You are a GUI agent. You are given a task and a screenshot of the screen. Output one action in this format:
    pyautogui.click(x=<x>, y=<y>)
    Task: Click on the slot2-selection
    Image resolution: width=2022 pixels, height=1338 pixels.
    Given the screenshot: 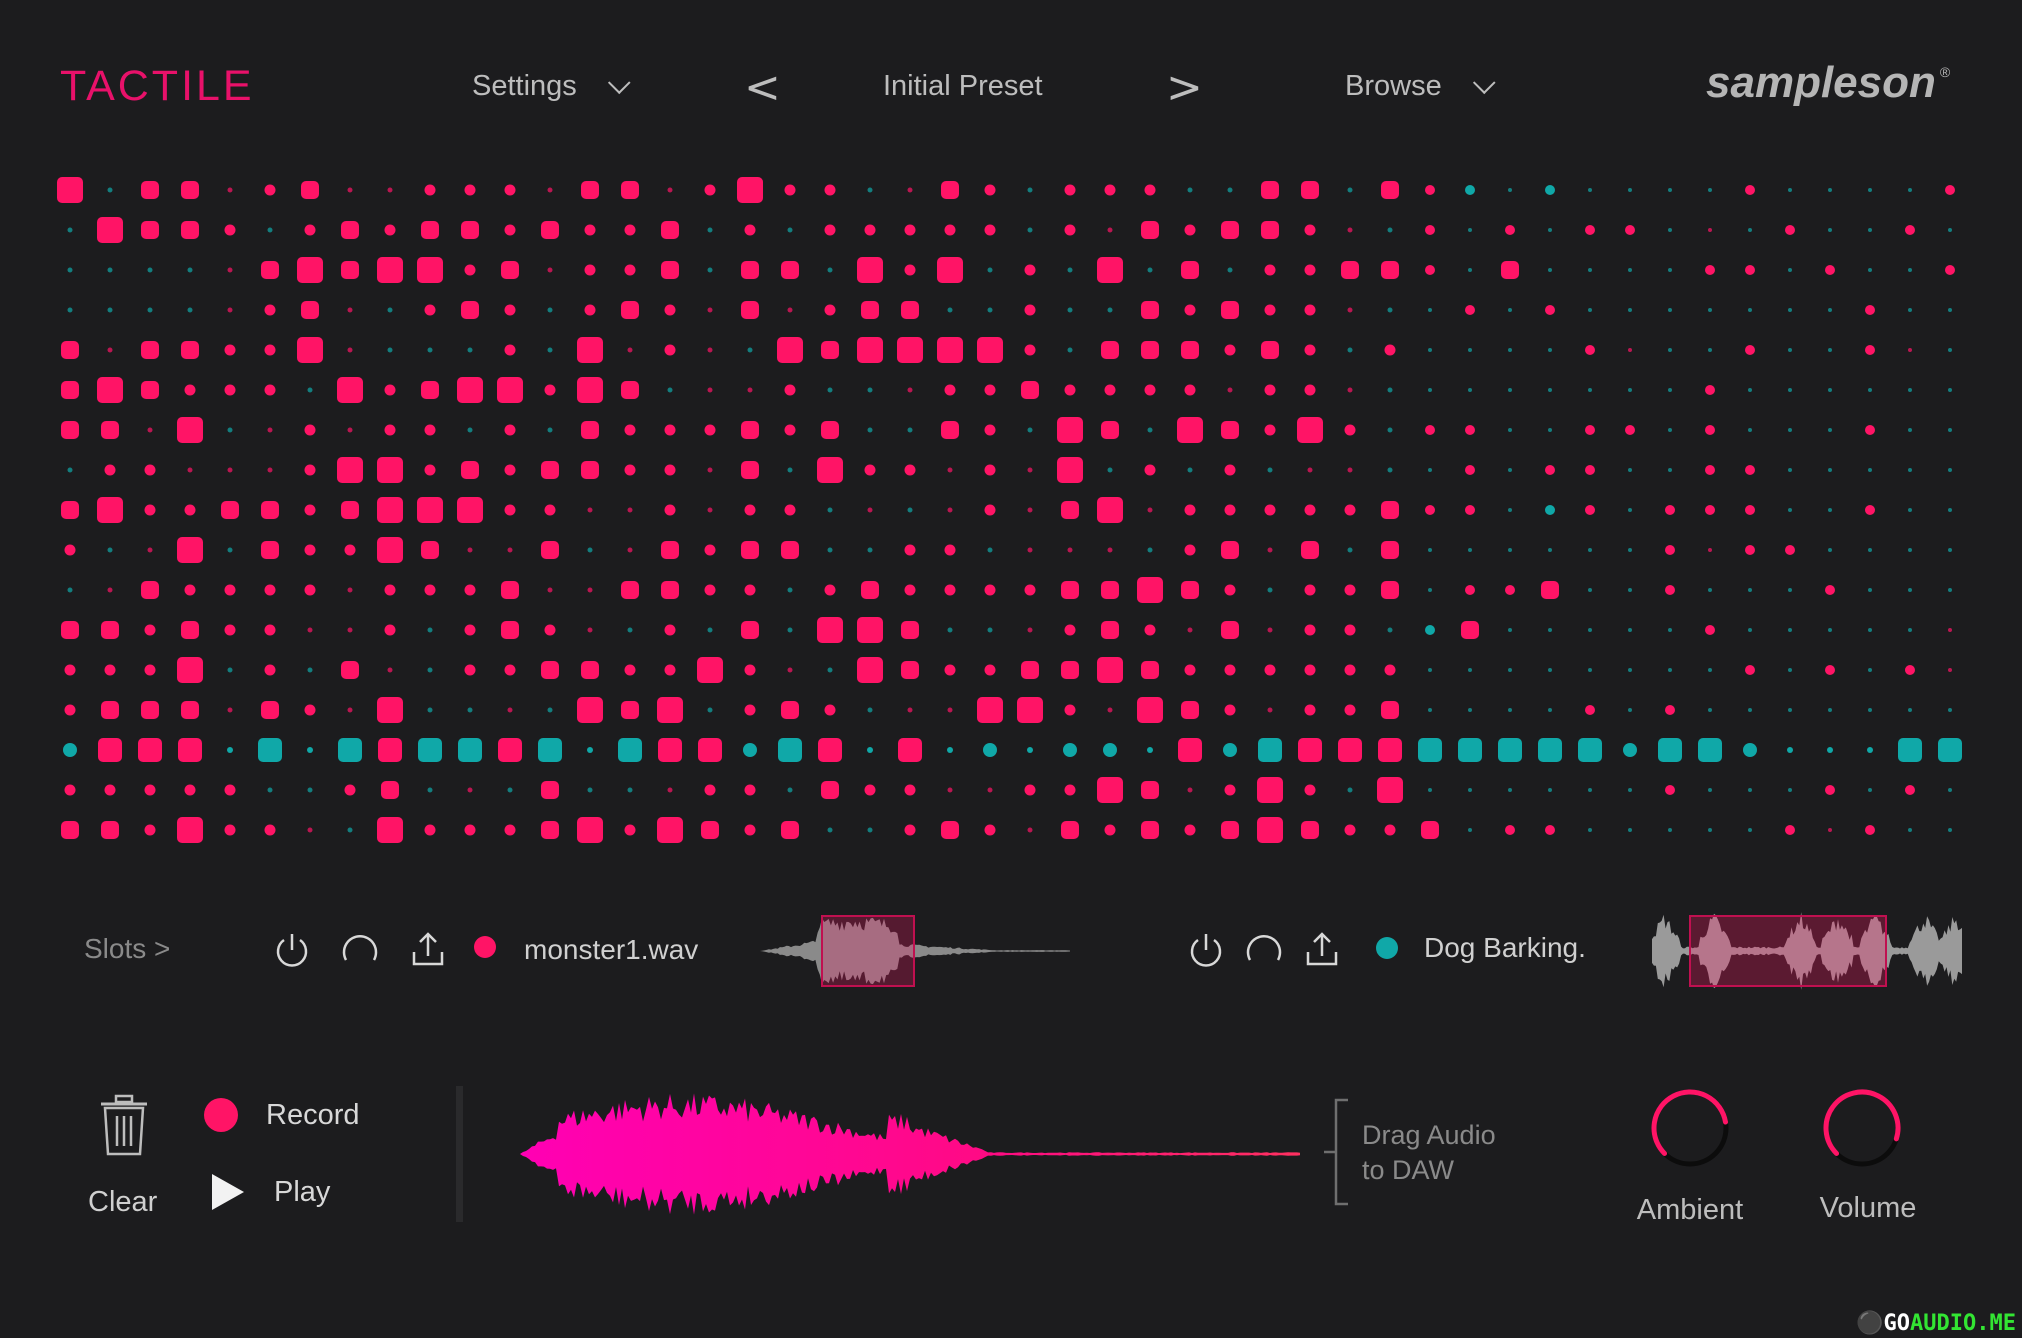 What is the action you would take?
    pyautogui.click(x=1788, y=951)
    